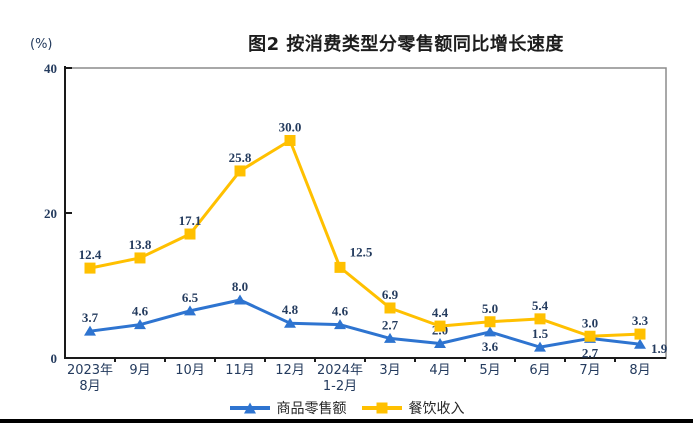 Image resolution: width=693 pixels, height=425 pixels. What do you see at coordinates (311, 409) in the screenshot?
I see `legend-label-goods: 商品零售额` at bounding box center [311, 409].